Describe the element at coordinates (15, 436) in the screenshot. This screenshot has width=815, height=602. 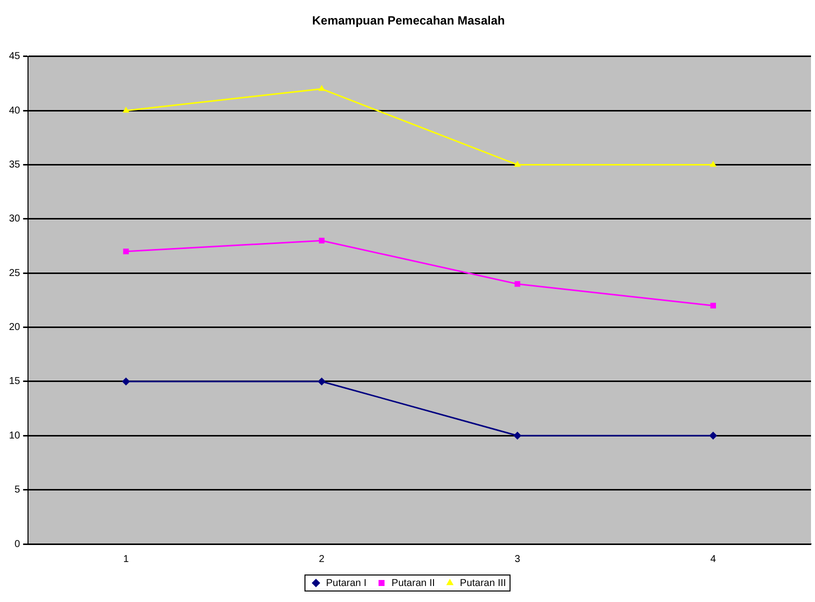
I see `y-tick-label: 10` at that location.